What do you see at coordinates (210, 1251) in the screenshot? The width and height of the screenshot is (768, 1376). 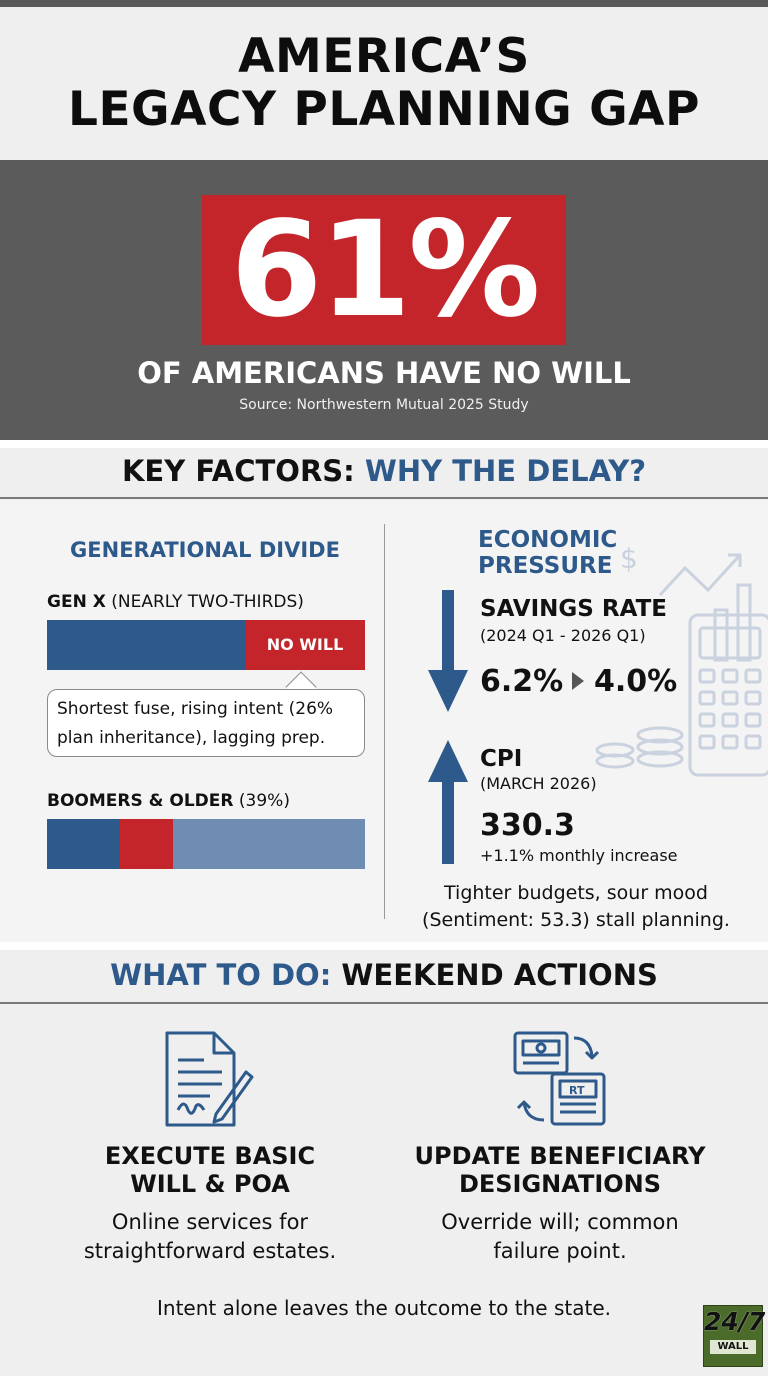 I see `action-left-desc-line-2: straightforward estates.` at bounding box center [210, 1251].